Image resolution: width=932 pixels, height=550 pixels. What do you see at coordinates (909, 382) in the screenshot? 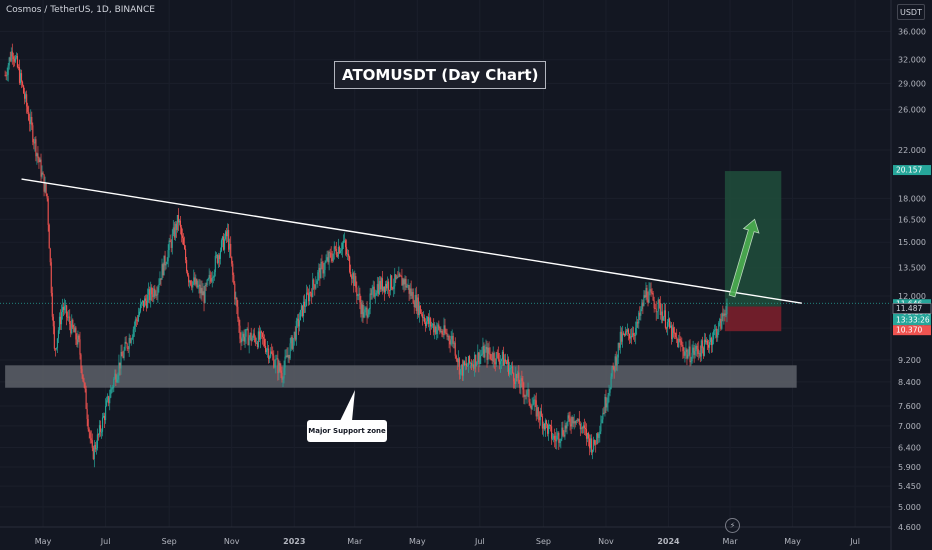
I see `y-tick-label: 8.400` at bounding box center [909, 382].